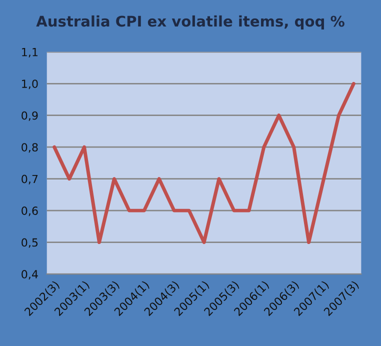  I want to click on y-tick-label: 0,5, so click(30, 243).